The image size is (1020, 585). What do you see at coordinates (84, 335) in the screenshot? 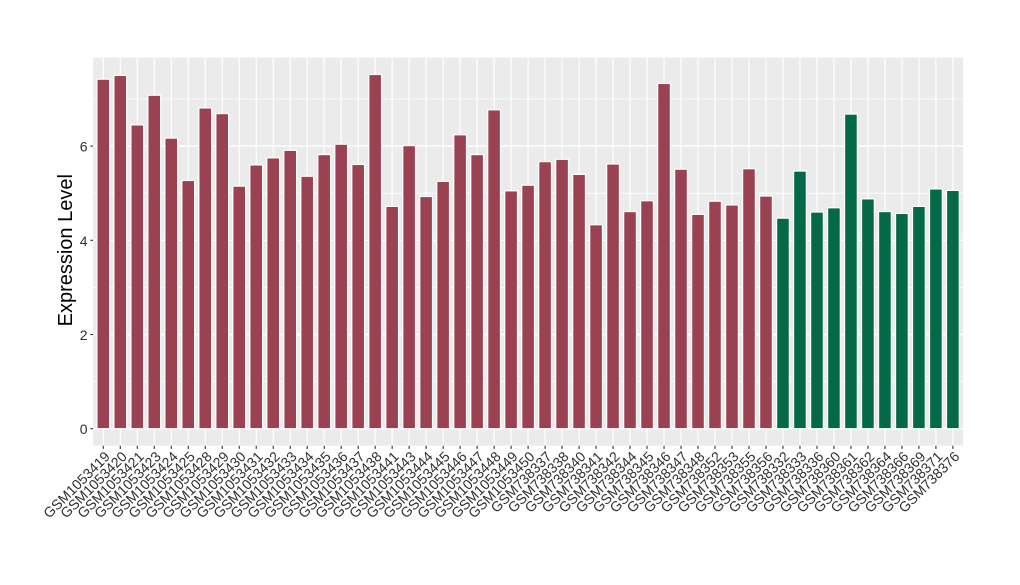
I see `svg-text: 2` at bounding box center [84, 335].